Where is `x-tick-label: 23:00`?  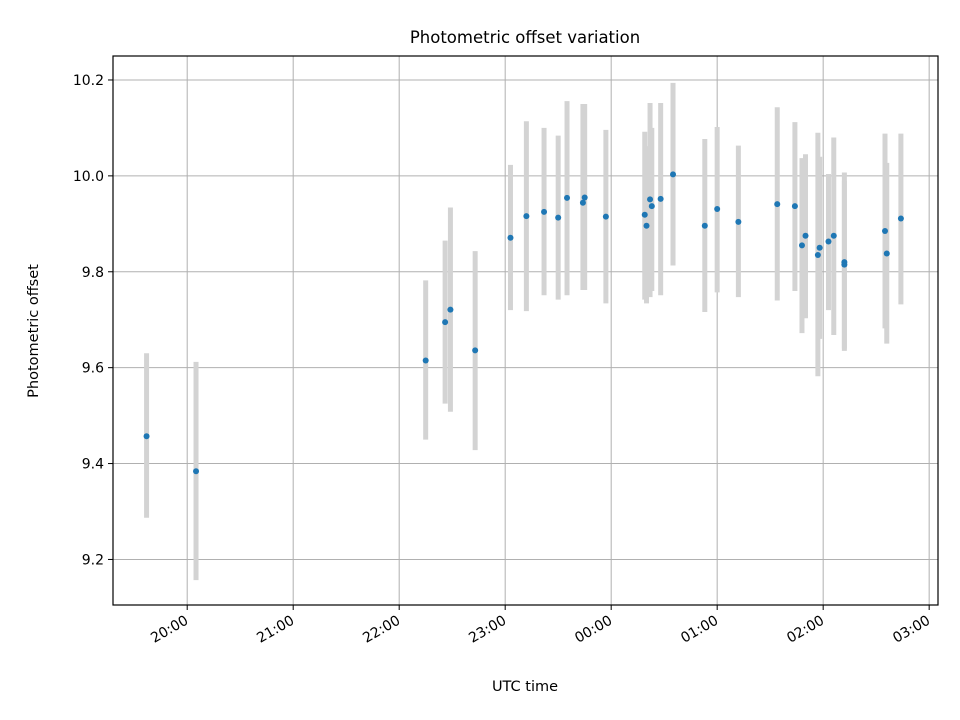
x-tick-label: 23:00 is located at coordinates (487, 630).